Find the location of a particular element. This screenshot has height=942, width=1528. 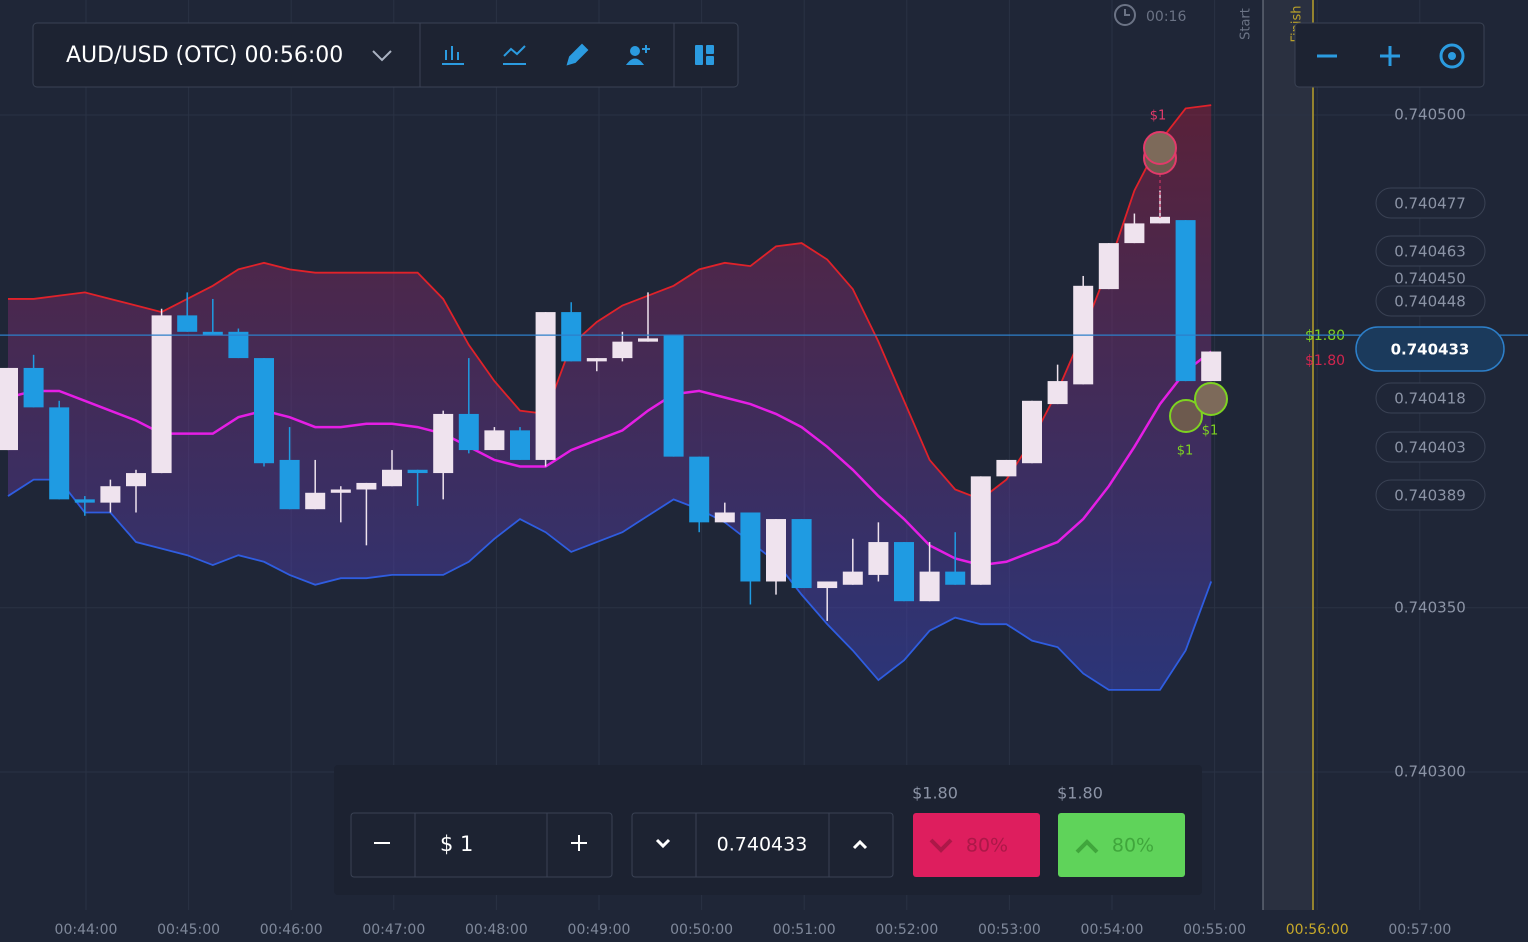

call-percent: 80% is located at coordinates (1133, 846).